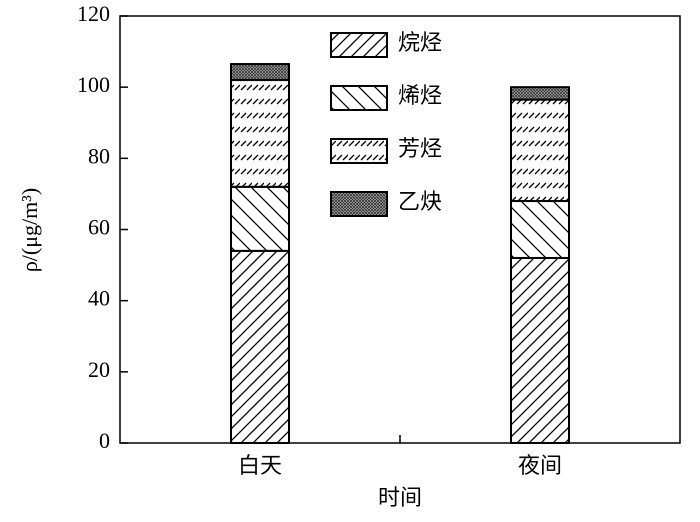 The height and width of the screenshot is (522, 700). What do you see at coordinates (99, 227) in the screenshot?
I see `y-tick-label: 60` at bounding box center [99, 227].